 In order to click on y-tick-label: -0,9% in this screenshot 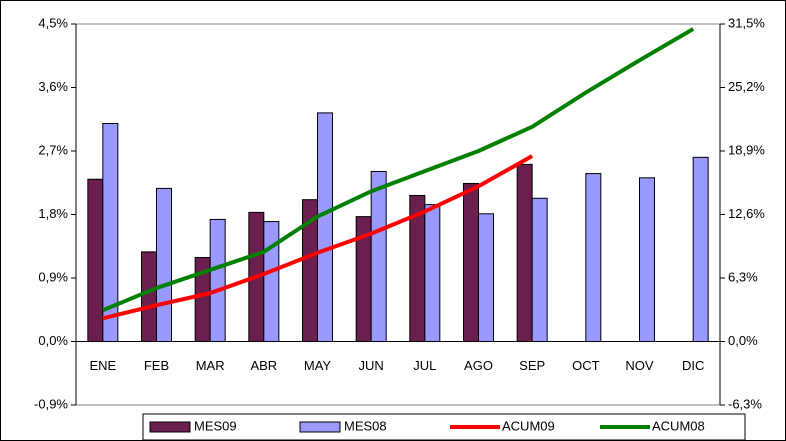, I will do `click(51, 403)`.